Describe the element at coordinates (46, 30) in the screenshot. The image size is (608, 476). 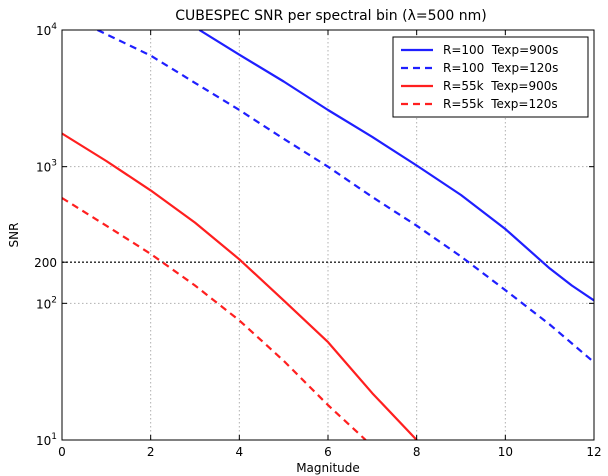
I see `y-tick-label: 10⁴` at that location.